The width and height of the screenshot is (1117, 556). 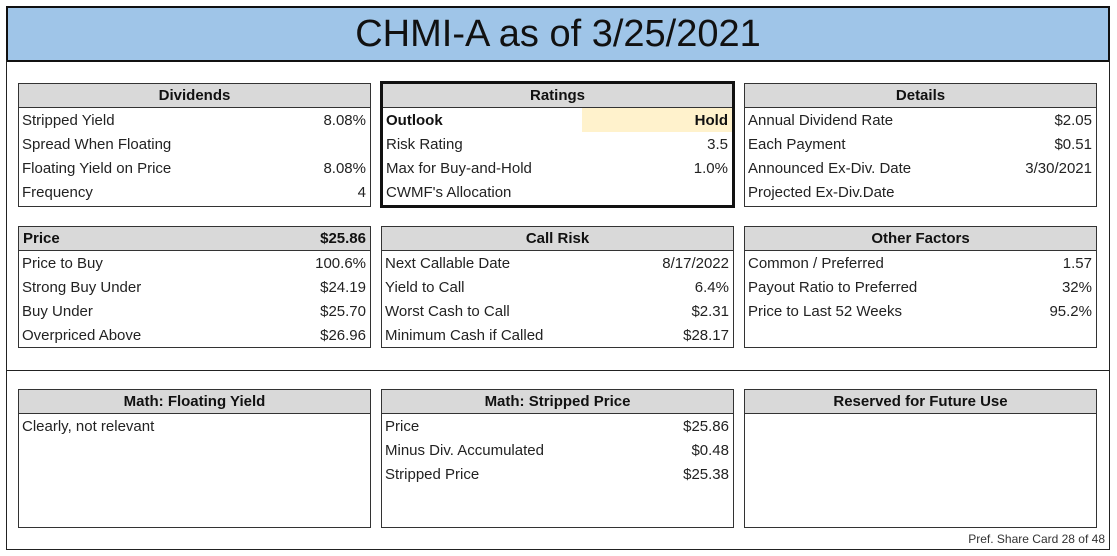 I want to click on row-label: Projected Ex-Div.Date, so click(x=821, y=192).